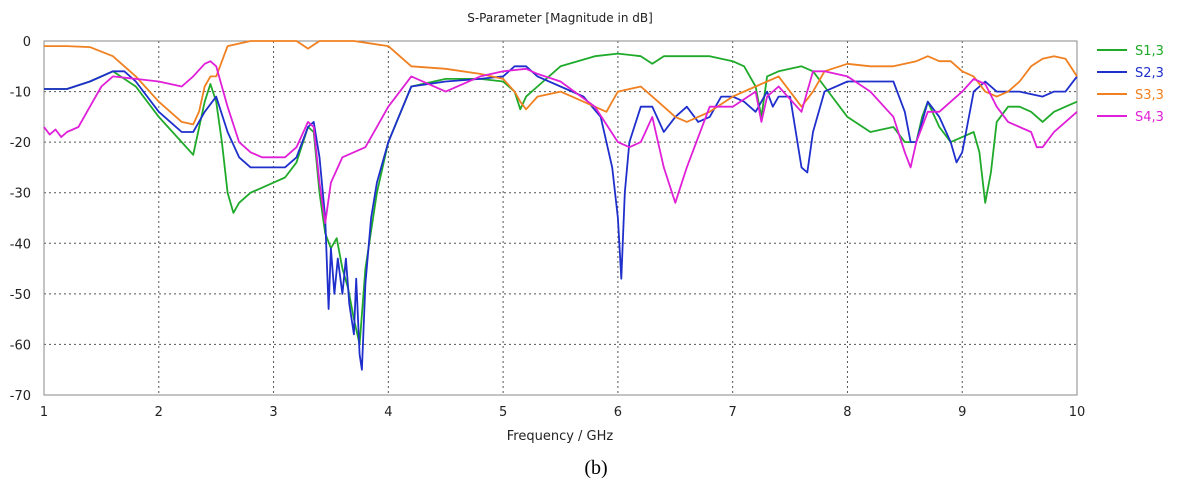 The width and height of the screenshot is (1191, 483). I want to click on legend-item-S1-3: S1,3, so click(1130, 51).